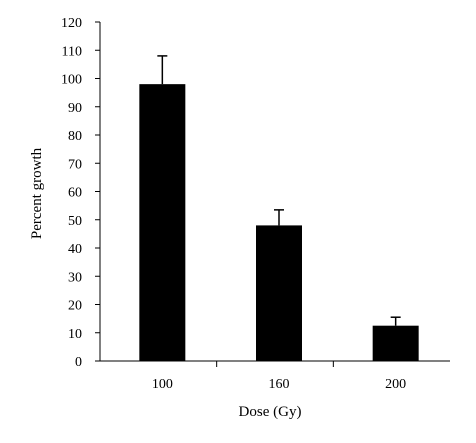  What do you see at coordinates (71, 80) in the screenshot?
I see `y-tick-label: 100` at bounding box center [71, 80].